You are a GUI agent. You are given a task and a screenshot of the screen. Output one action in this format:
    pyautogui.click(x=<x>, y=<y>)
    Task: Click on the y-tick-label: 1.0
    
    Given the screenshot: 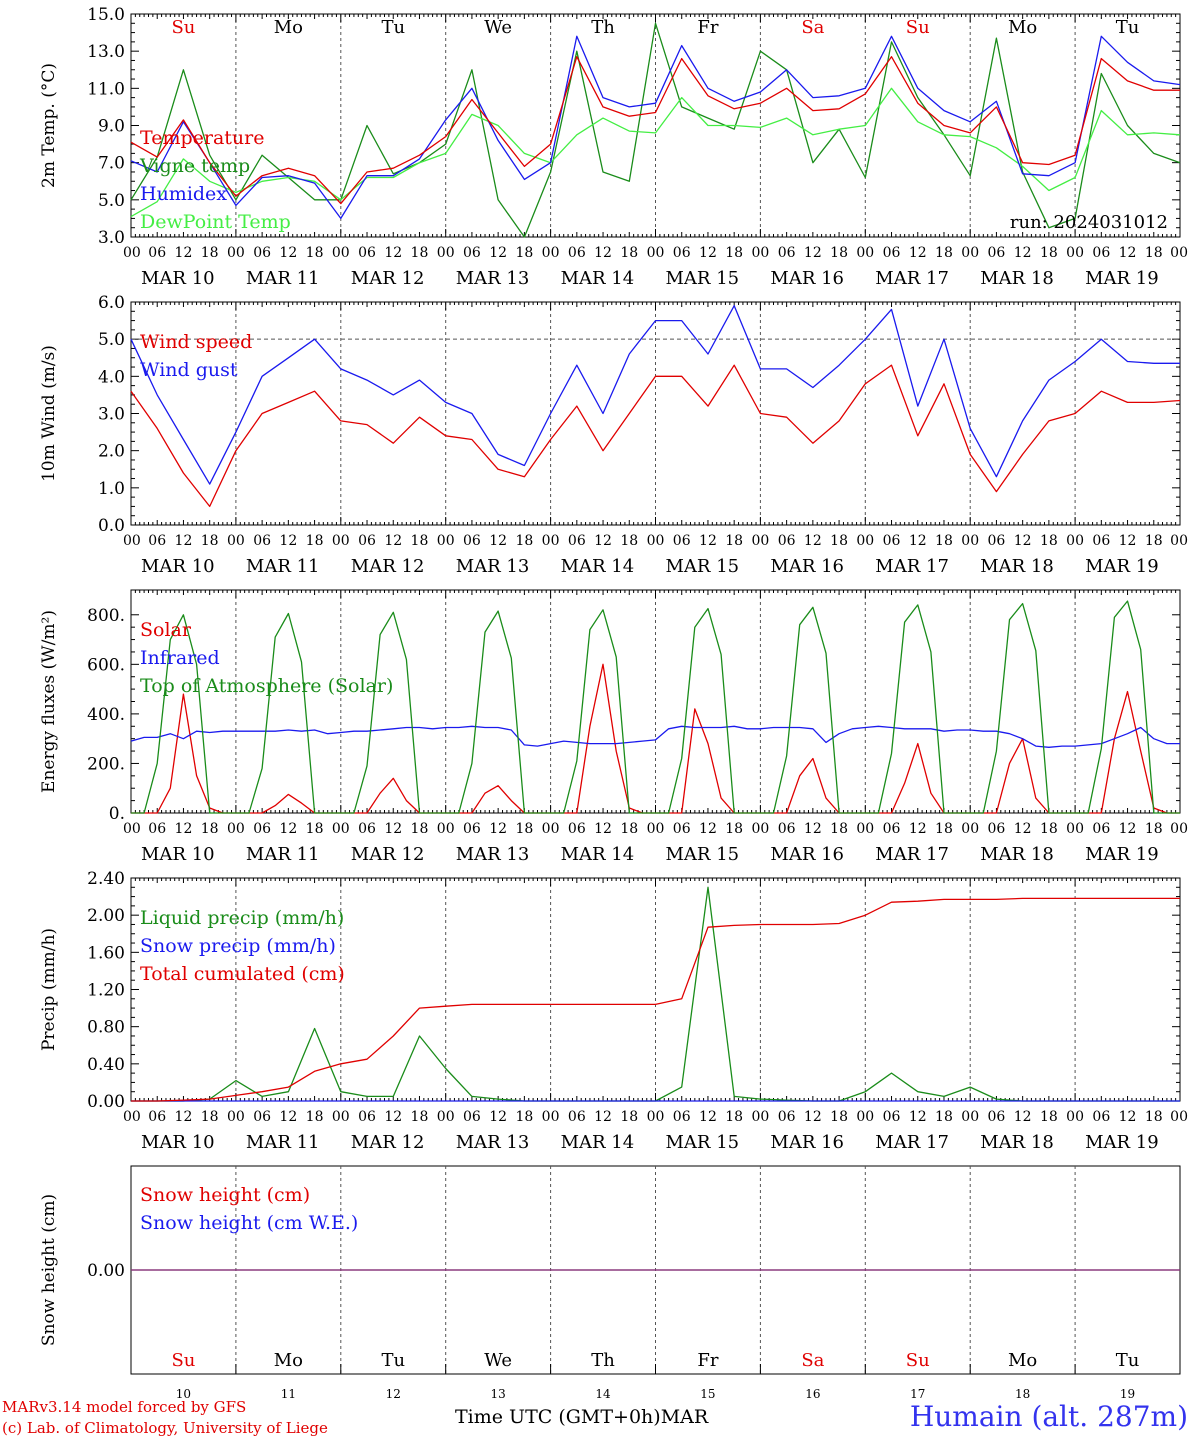 What is the action you would take?
    pyautogui.click(x=111, y=489)
    